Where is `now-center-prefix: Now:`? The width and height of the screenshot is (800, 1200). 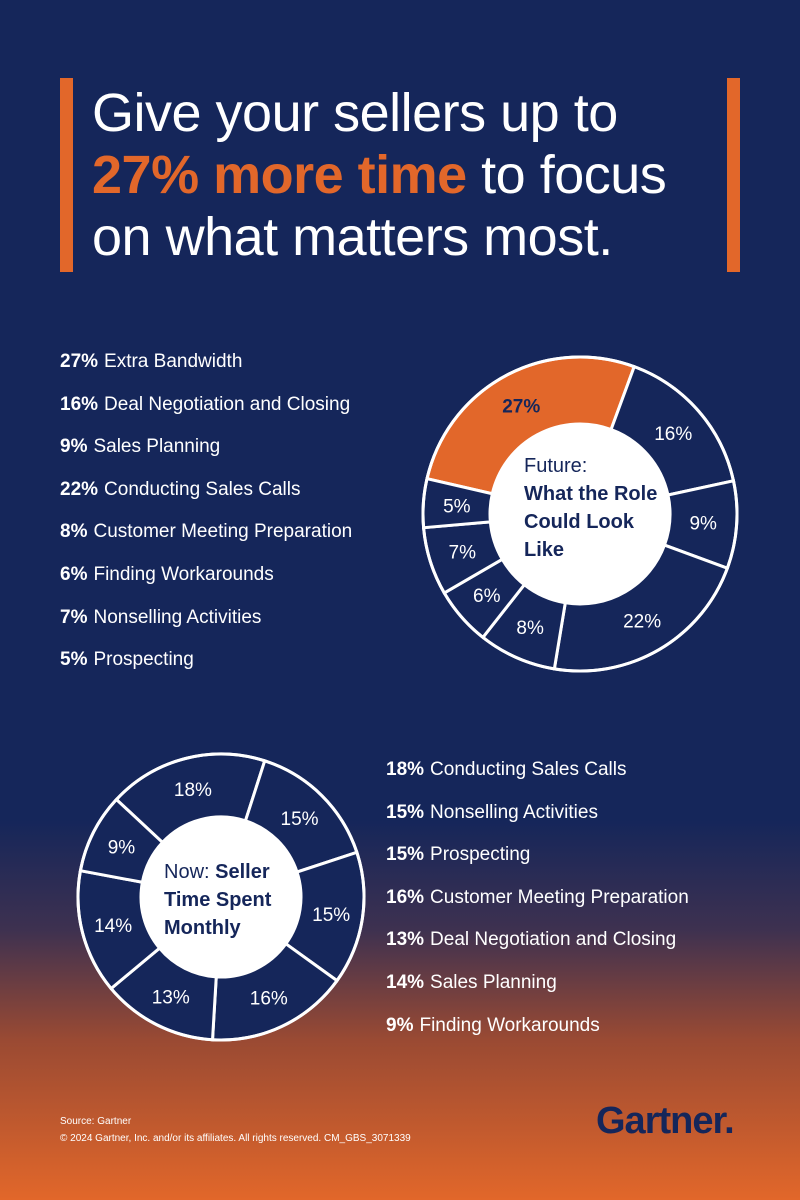
now-center-prefix: Now: is located at coordinates (187, 872).